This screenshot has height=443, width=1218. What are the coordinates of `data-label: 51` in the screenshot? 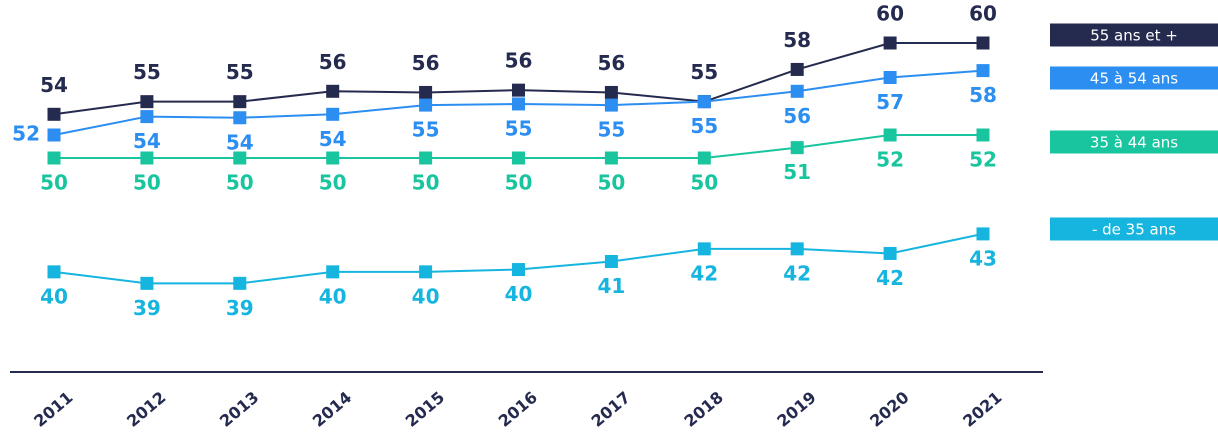 It's located at (797, 172).